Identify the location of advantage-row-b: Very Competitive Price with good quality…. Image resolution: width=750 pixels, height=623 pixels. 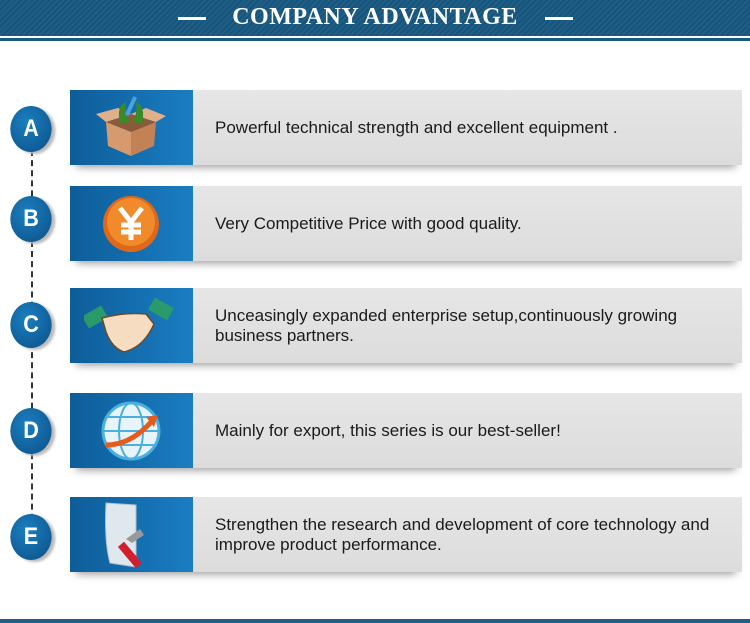
(406, 223).